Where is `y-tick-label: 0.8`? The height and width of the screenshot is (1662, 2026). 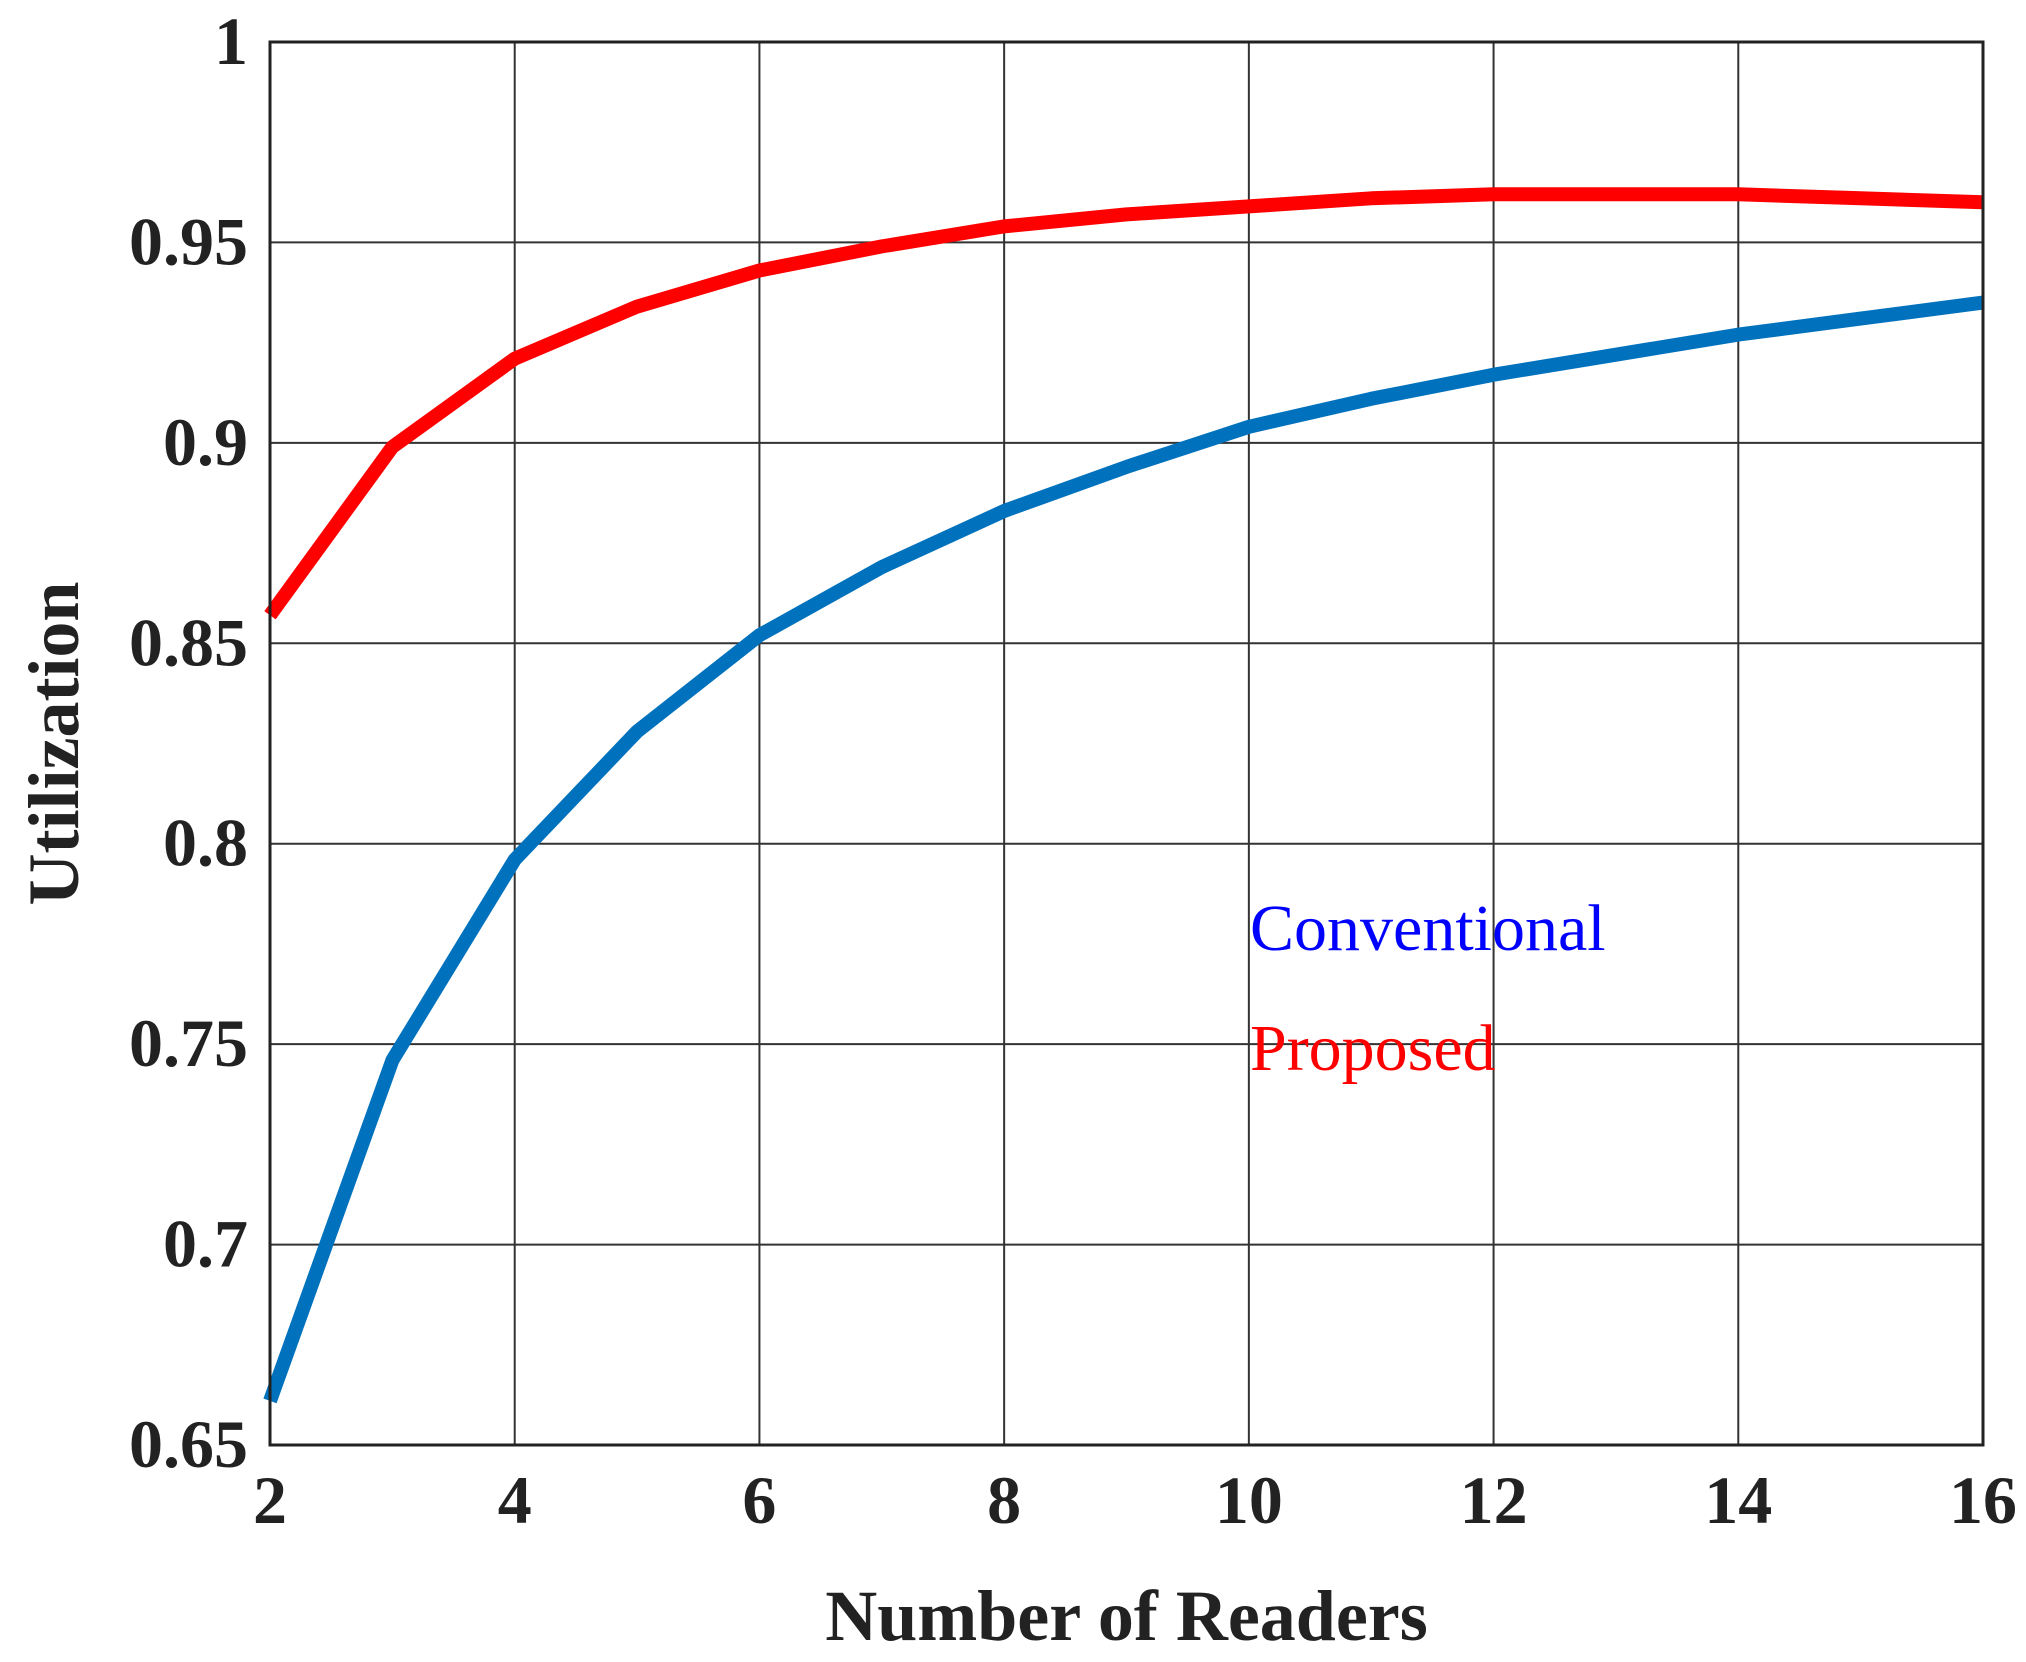
y-tick-label: 0.8 is located at coordinates (205, 843).